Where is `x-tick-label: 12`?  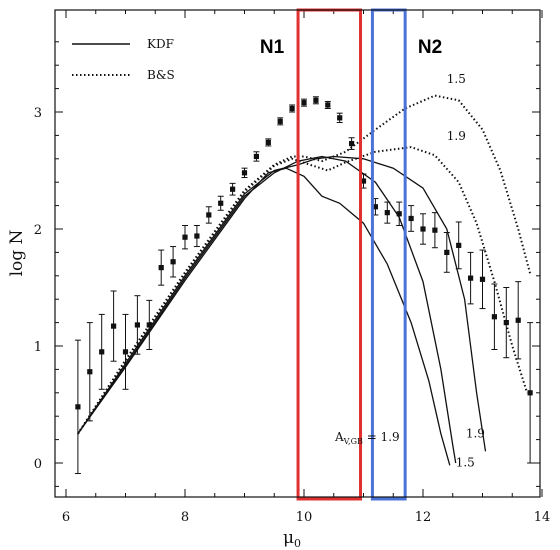 x-tick-label: 12 is located at coordinates (423, 517).